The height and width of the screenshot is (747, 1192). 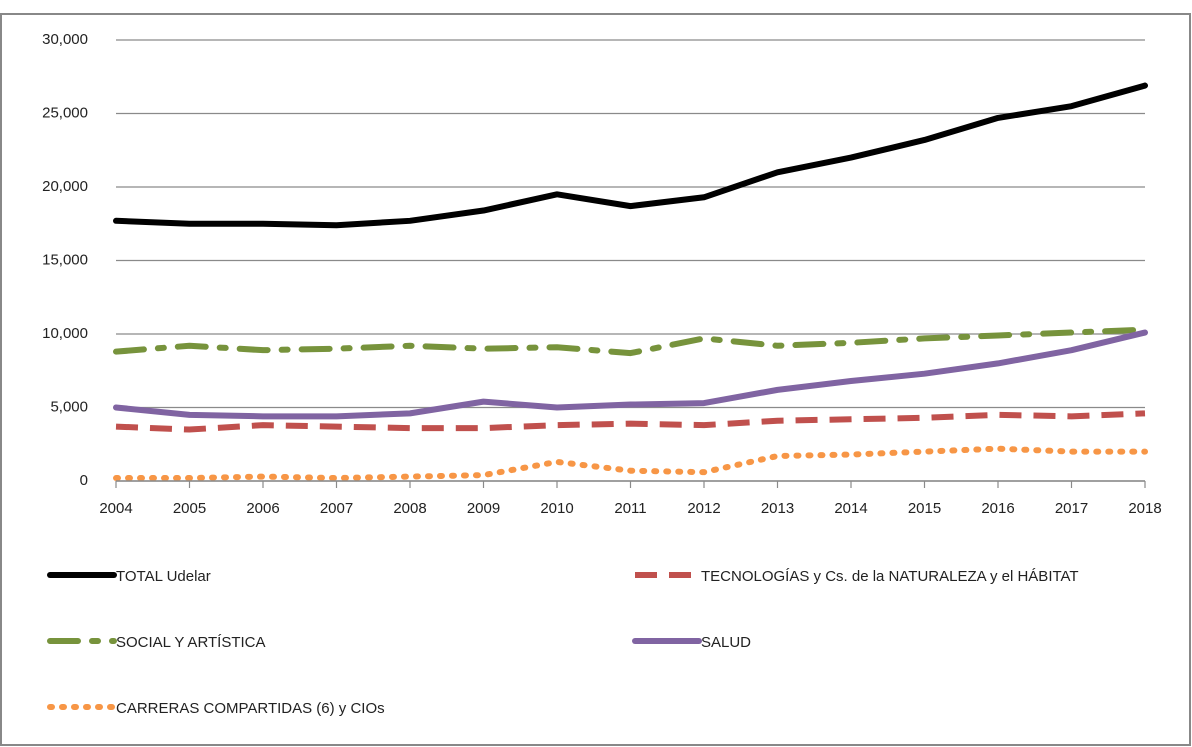 I want to click on y-tick-label: 20,000, so click(x=65, y=186).